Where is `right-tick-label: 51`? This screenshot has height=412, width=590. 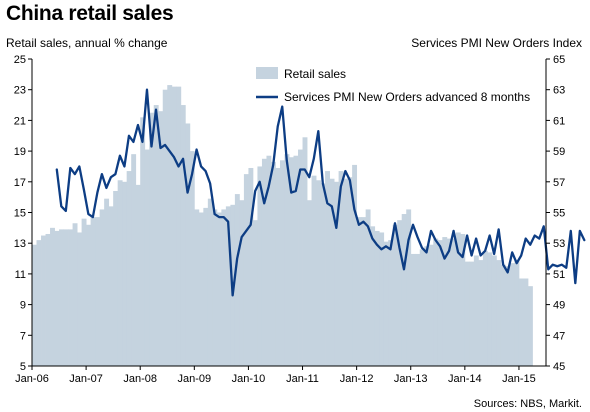
right-tick-label: 51 is located at coordinates (559, 275).